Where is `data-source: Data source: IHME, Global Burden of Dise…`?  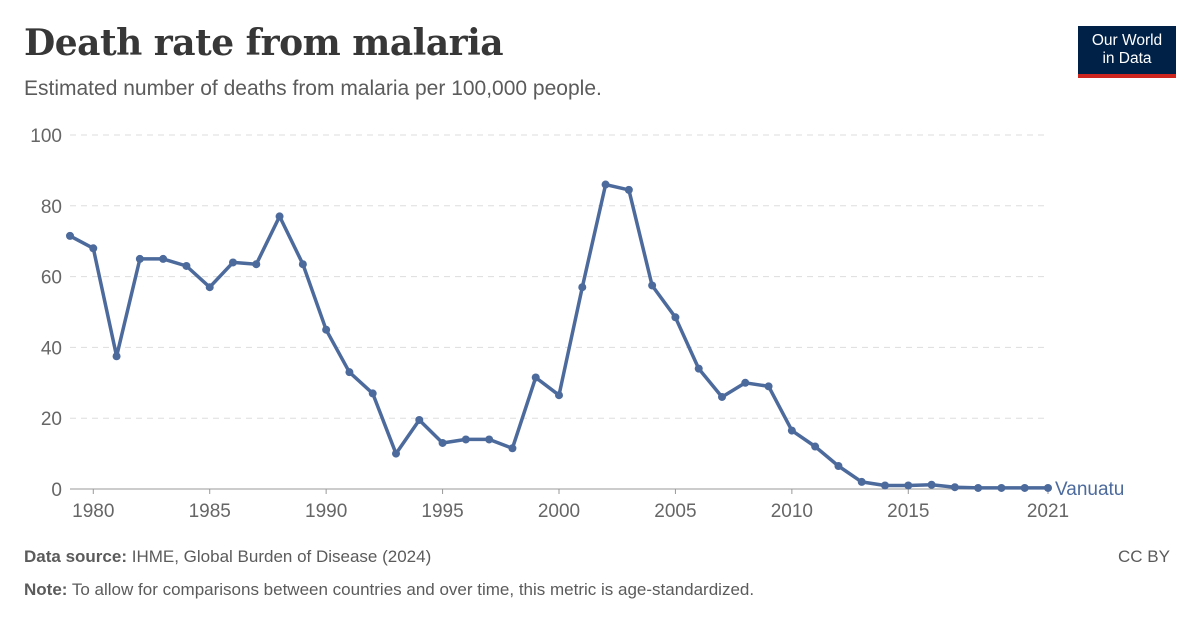 data-source: Data source: IHME, Global Burden of Dise… is located at coordinates (227, 557).